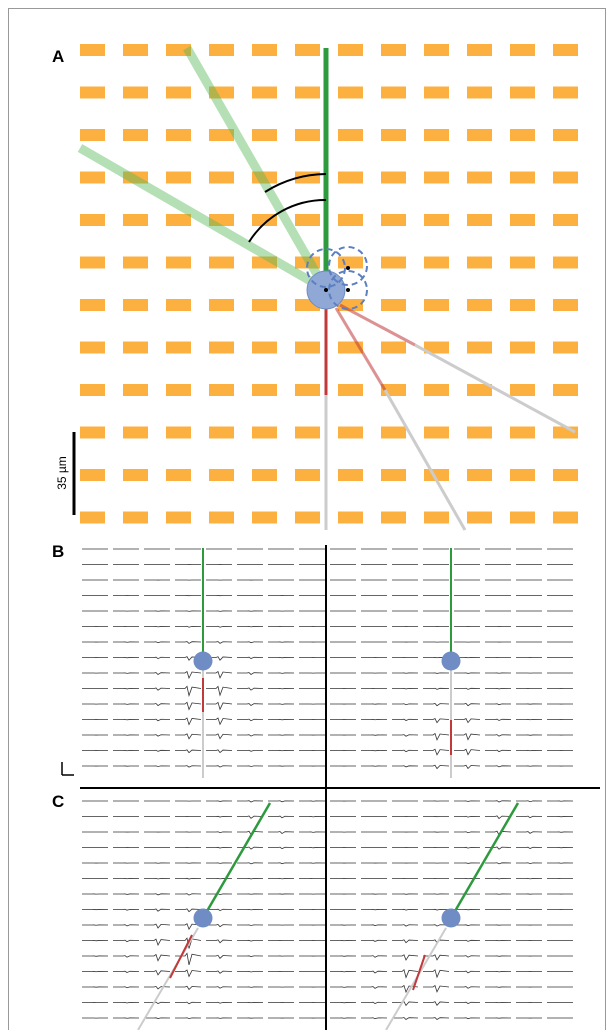 The width and height of the screenshot is (614, 1035). What do you see at coordinates (58, 551) in the screenshot?
I see `panel-label: B` at bounding box center [58, 551].